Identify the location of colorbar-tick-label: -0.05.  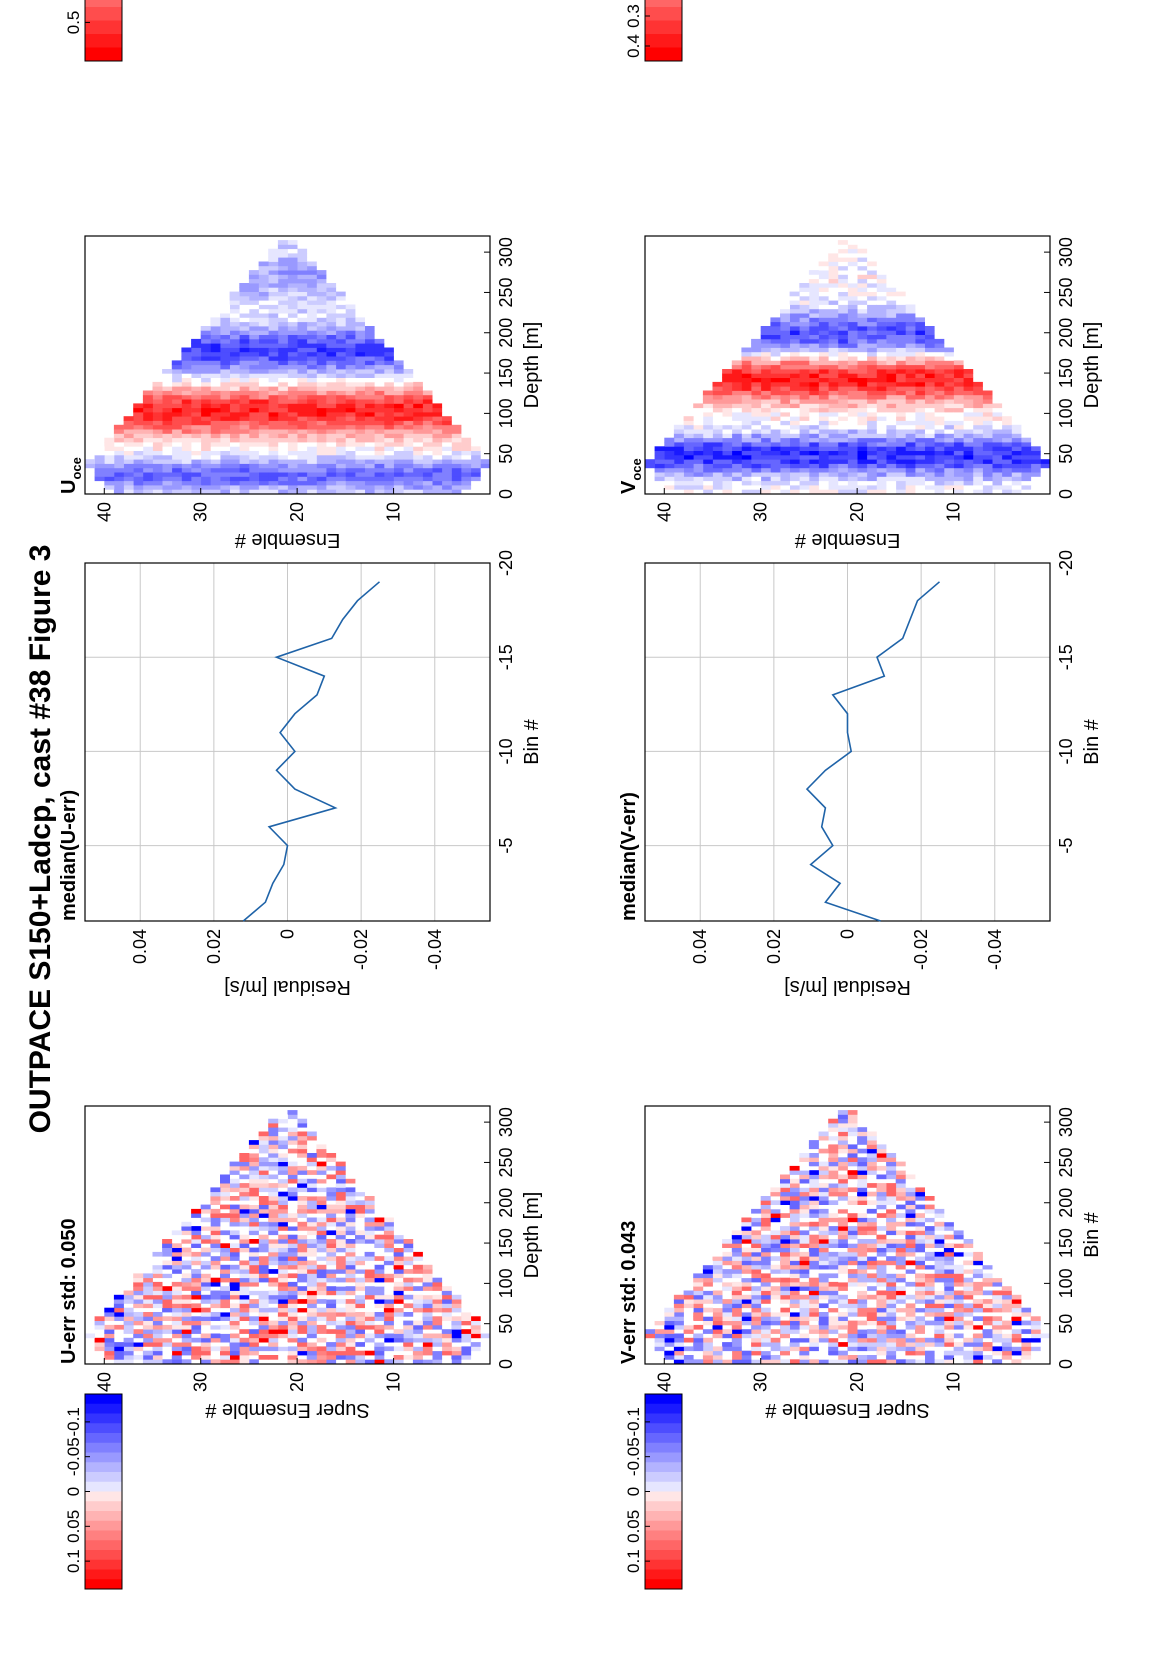
(633, 1456).